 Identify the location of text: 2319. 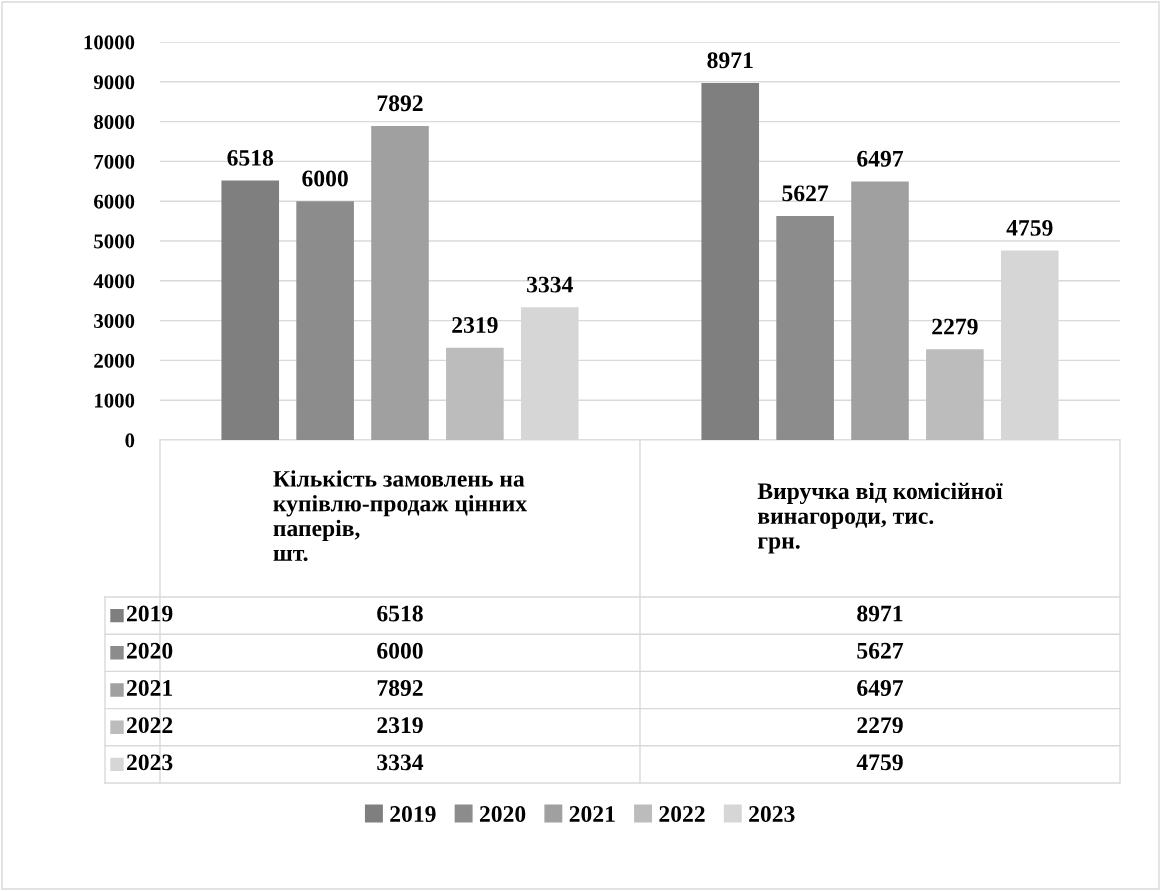
(400, 725).